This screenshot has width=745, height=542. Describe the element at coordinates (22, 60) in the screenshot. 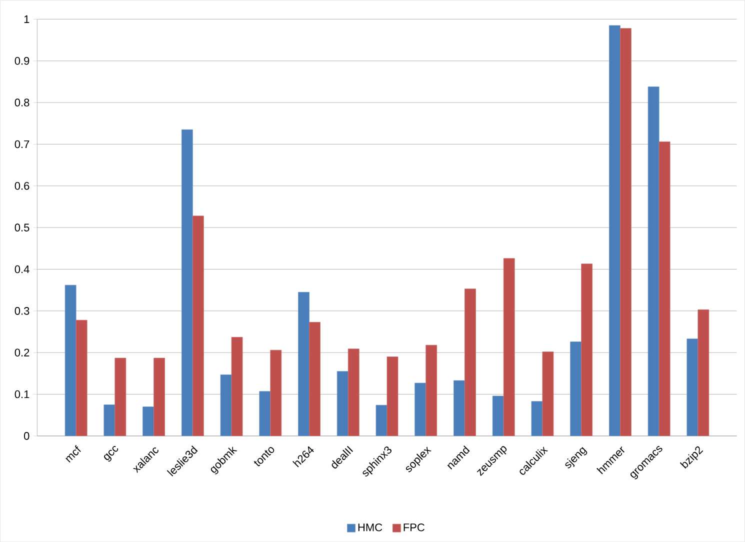

I see `y-tick-label: 0.9` at that location.